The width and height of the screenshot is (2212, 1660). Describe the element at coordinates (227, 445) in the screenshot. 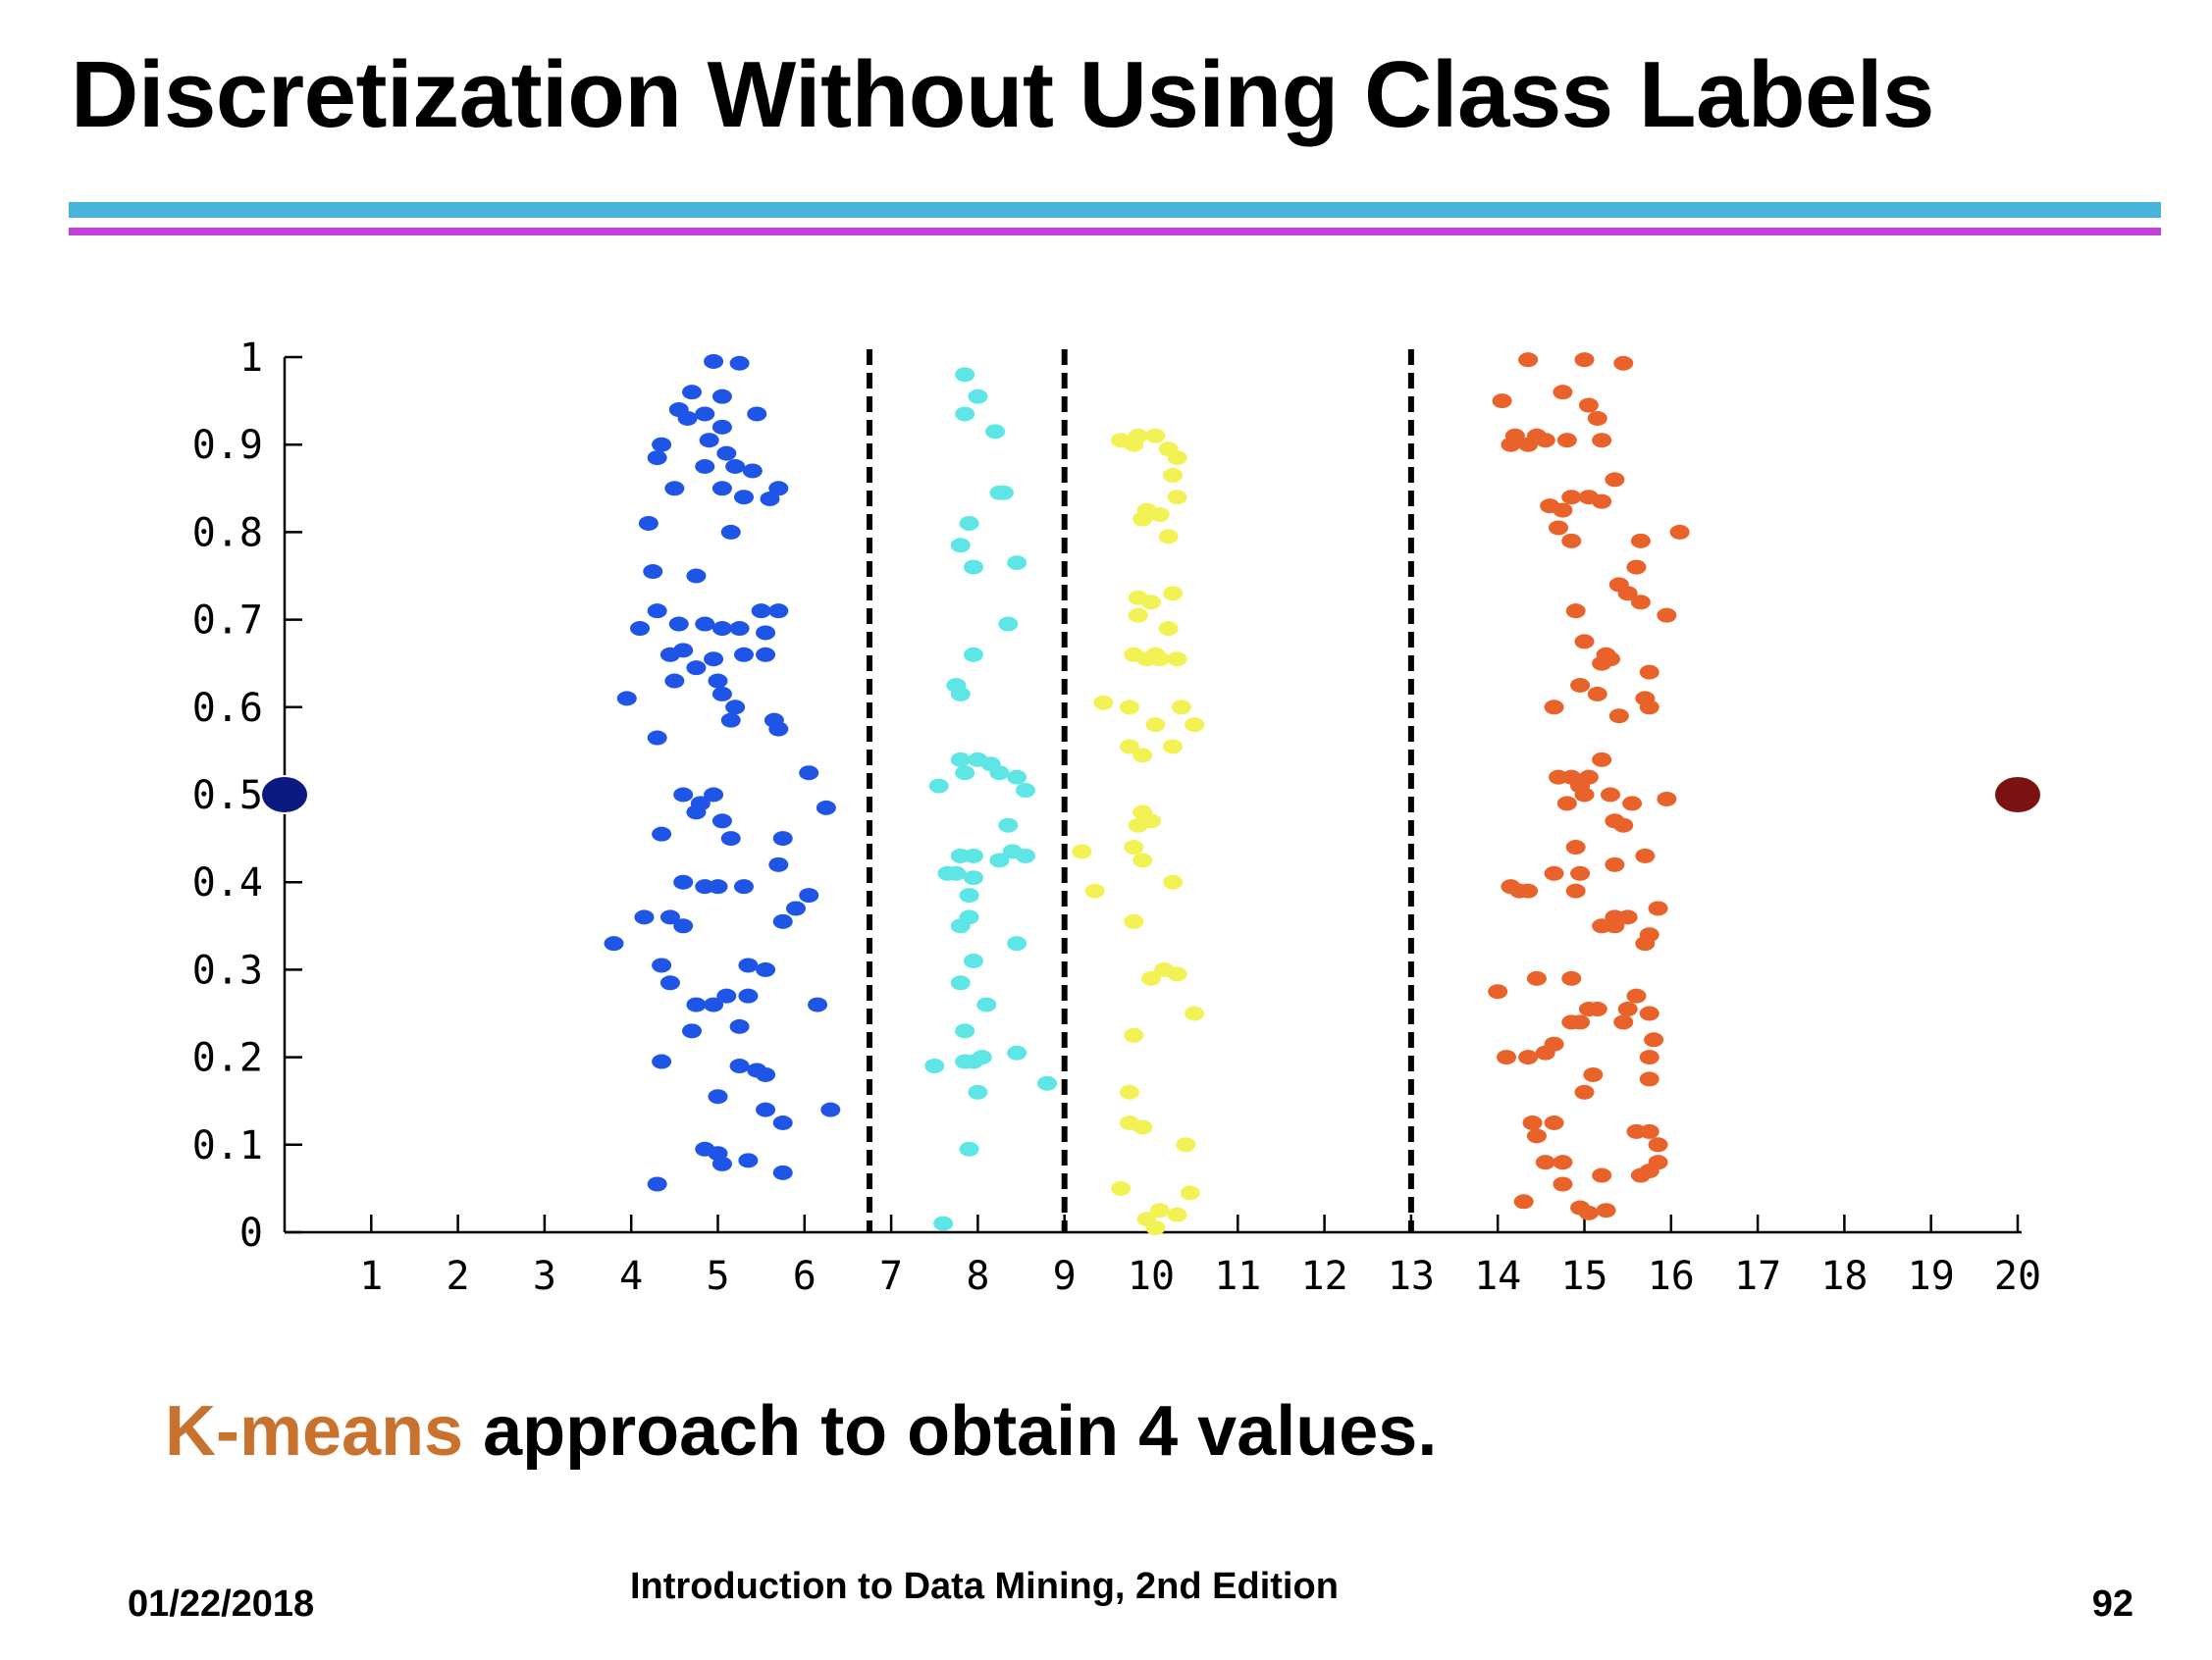

I see `y-tick-label: 0.9` at that location.